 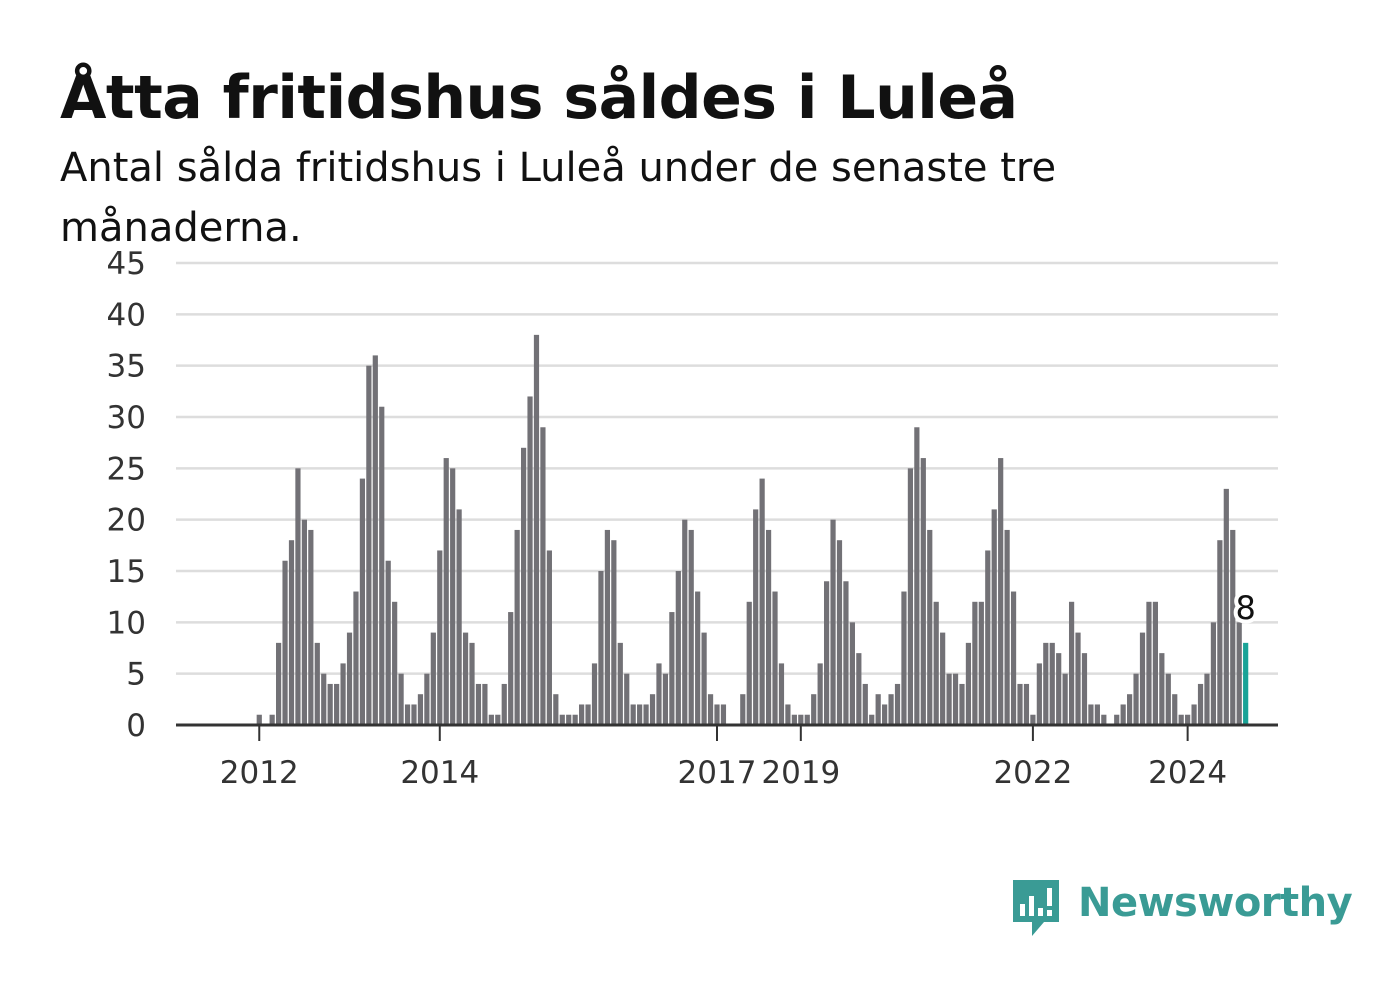 What do you see at coordinates (126, 495) in the screenshot?
I see `y-axis: 0 5 10 15 20 25 30 35 40 45` at bounding box center [126, 495].